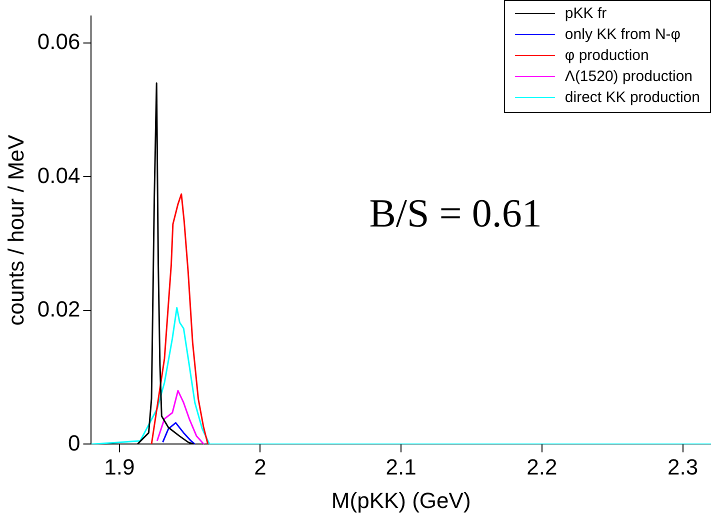  I want to click on legend-label: pKK fr, so click(585, 14).